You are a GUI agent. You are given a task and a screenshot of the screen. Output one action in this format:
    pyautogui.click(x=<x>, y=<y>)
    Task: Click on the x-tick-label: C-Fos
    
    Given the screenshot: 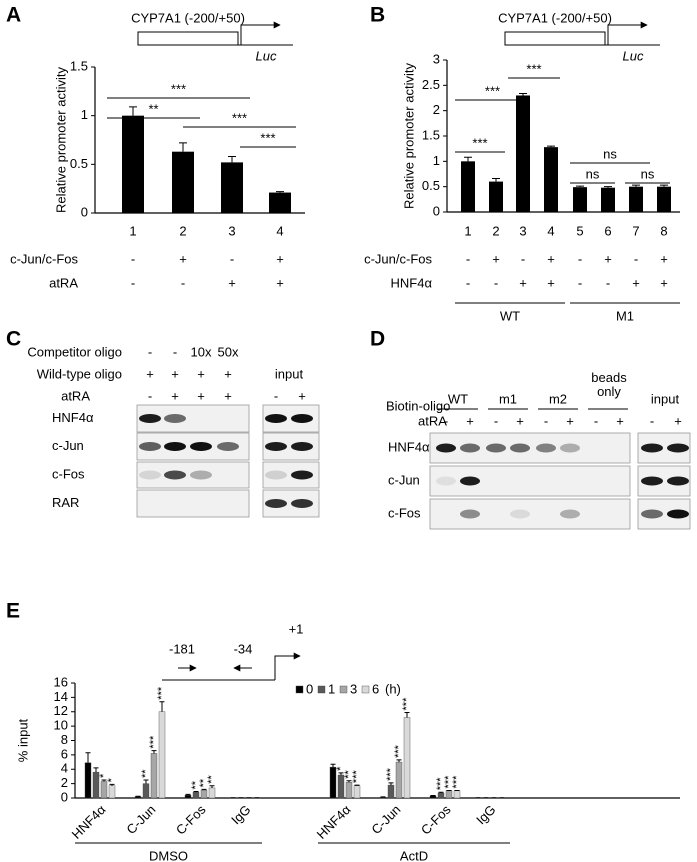 What is the action you would take?
    pyautogui.click(x=436, y=820)
    